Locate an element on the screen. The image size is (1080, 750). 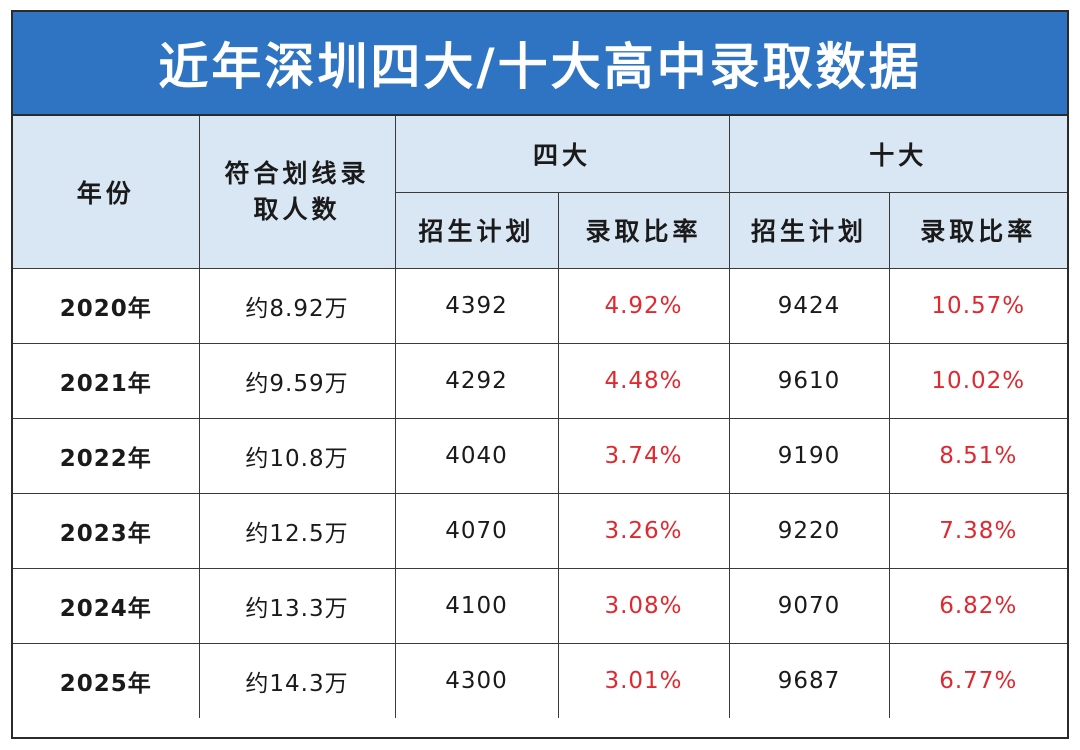
cell-ten-rate: 10.57% is located at coordinates (977, 305).